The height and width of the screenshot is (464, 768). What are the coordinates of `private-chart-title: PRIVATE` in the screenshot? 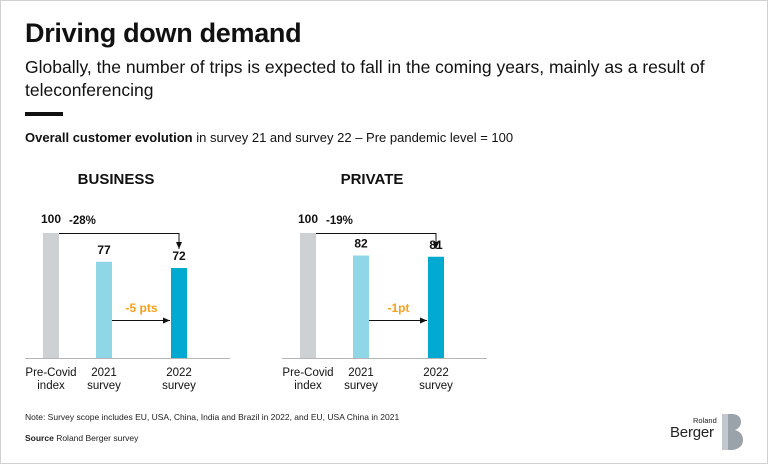 It's located at (372, 179).